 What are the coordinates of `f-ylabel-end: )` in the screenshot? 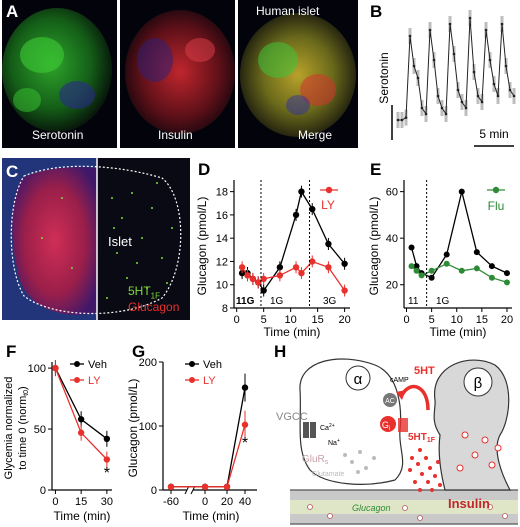 It's located at (23, 388).